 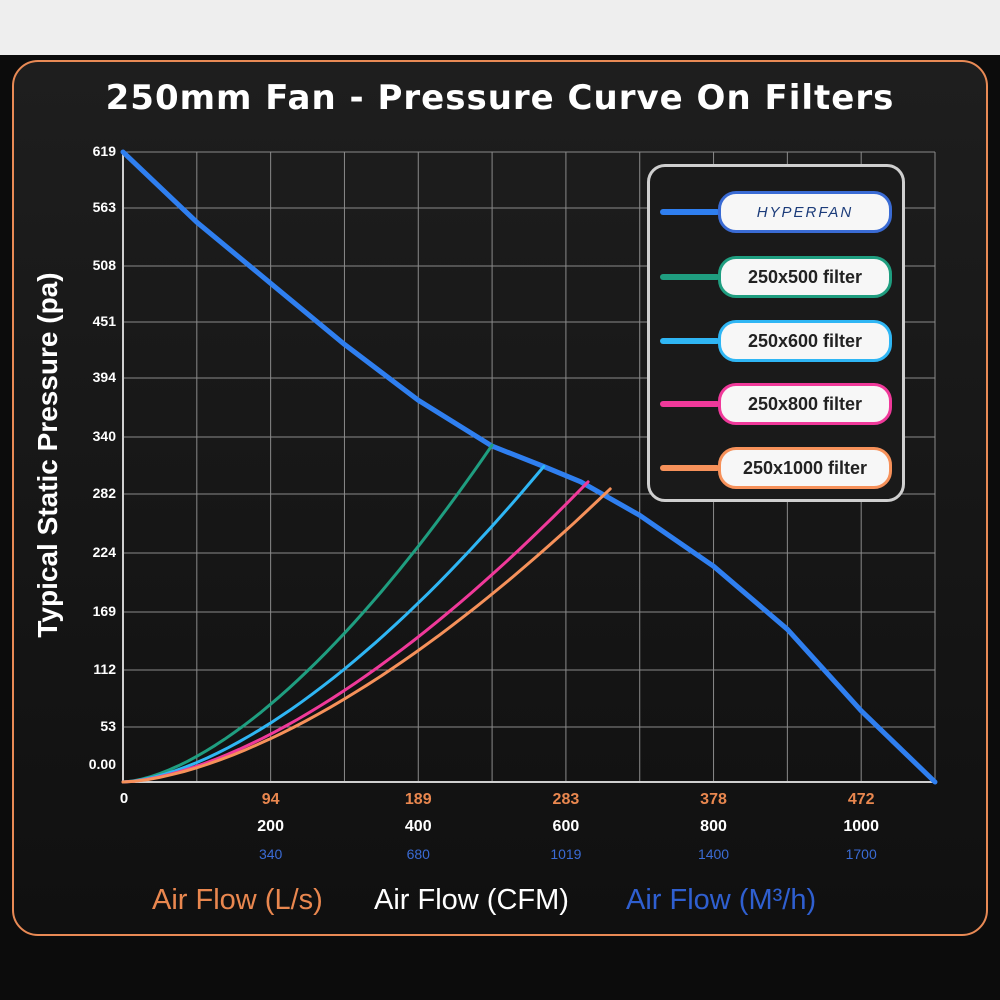 I want to click on x-tick-label-cfm: 200, so click(x=270, y=826).